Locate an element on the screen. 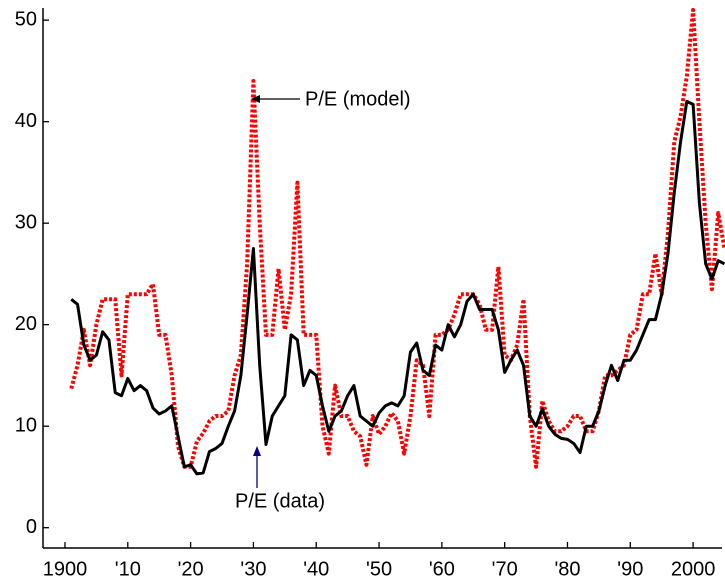  x-tick-label: '80 is located at coordinates (567, 569).